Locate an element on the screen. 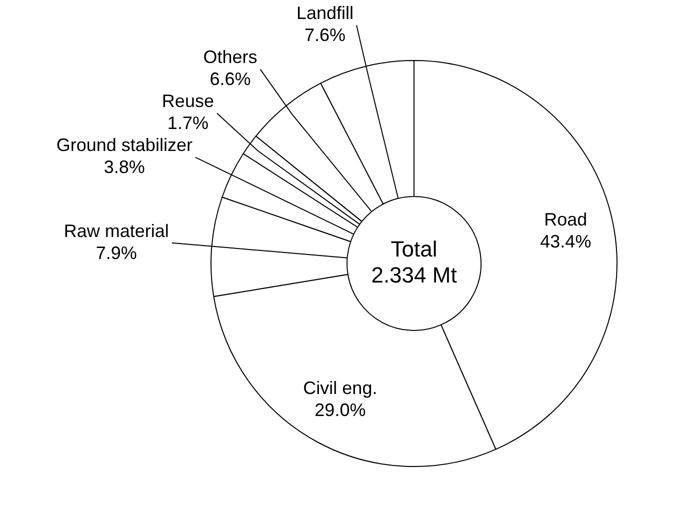 The image size is (688, 527). text: Total is located at coordinates (414, 249).